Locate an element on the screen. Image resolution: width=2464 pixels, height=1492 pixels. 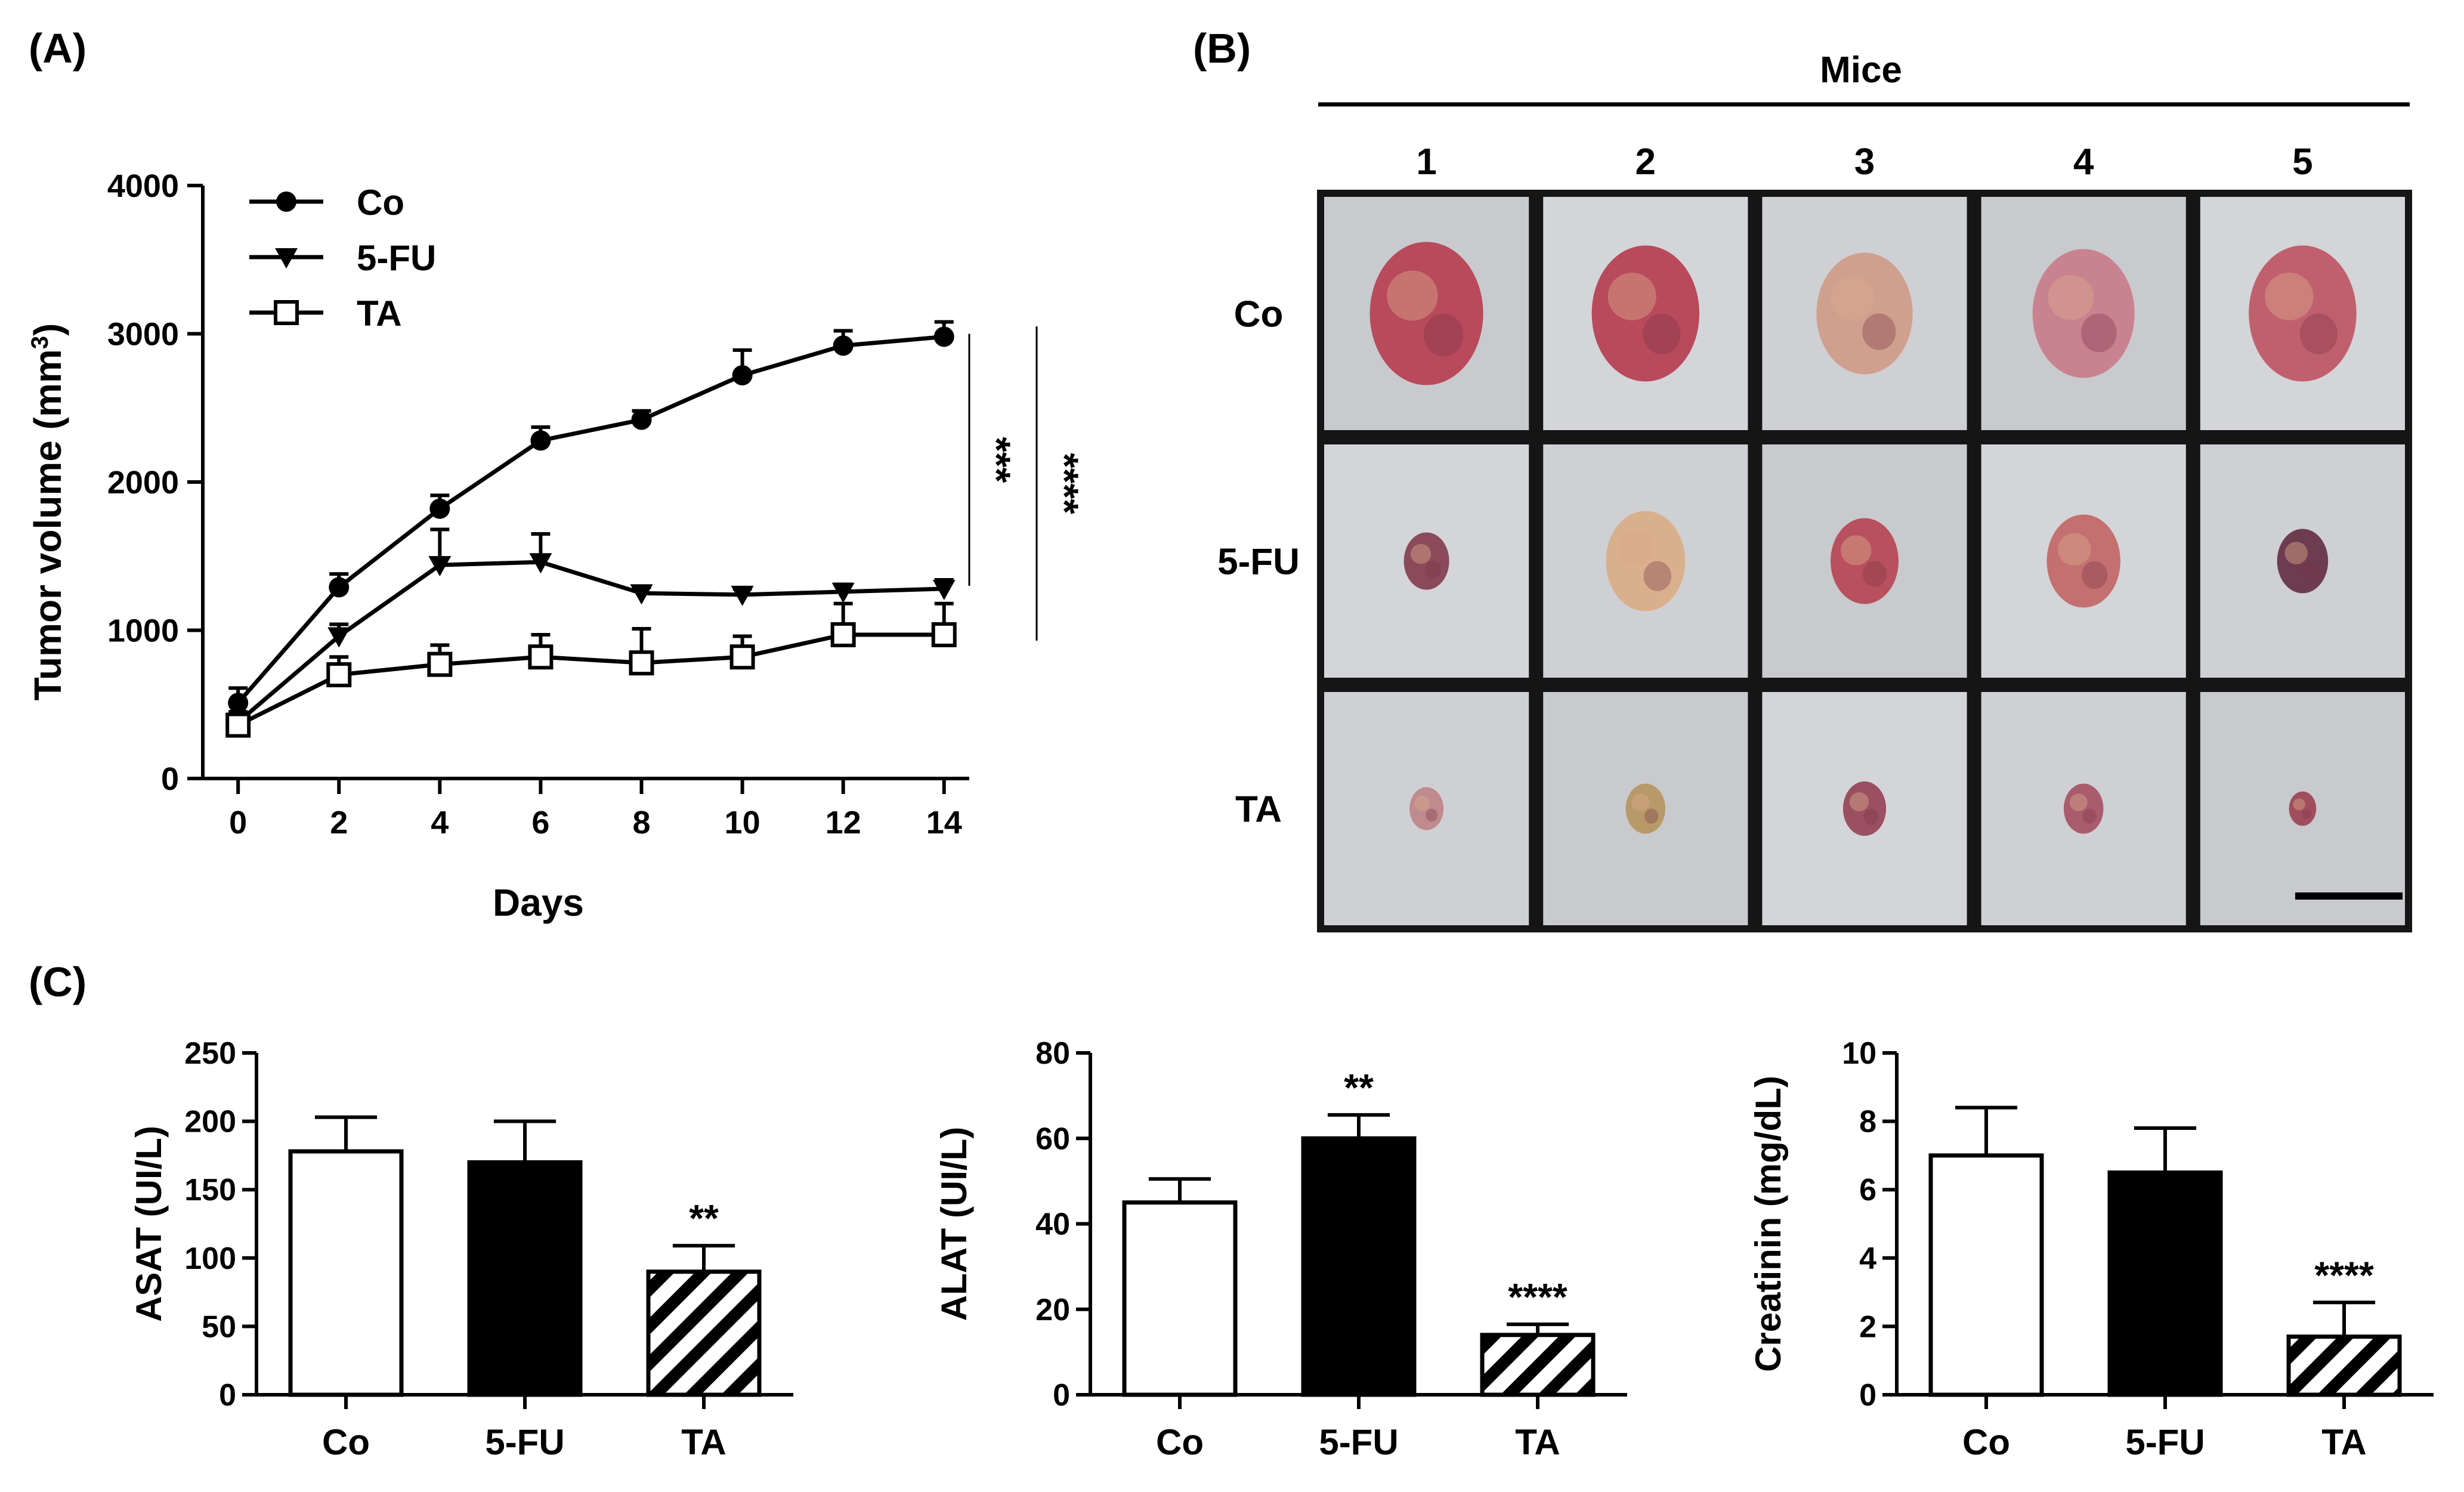
y-axis-label: Creatinin (mg/dL) is located at coordinates (1768, 1224).